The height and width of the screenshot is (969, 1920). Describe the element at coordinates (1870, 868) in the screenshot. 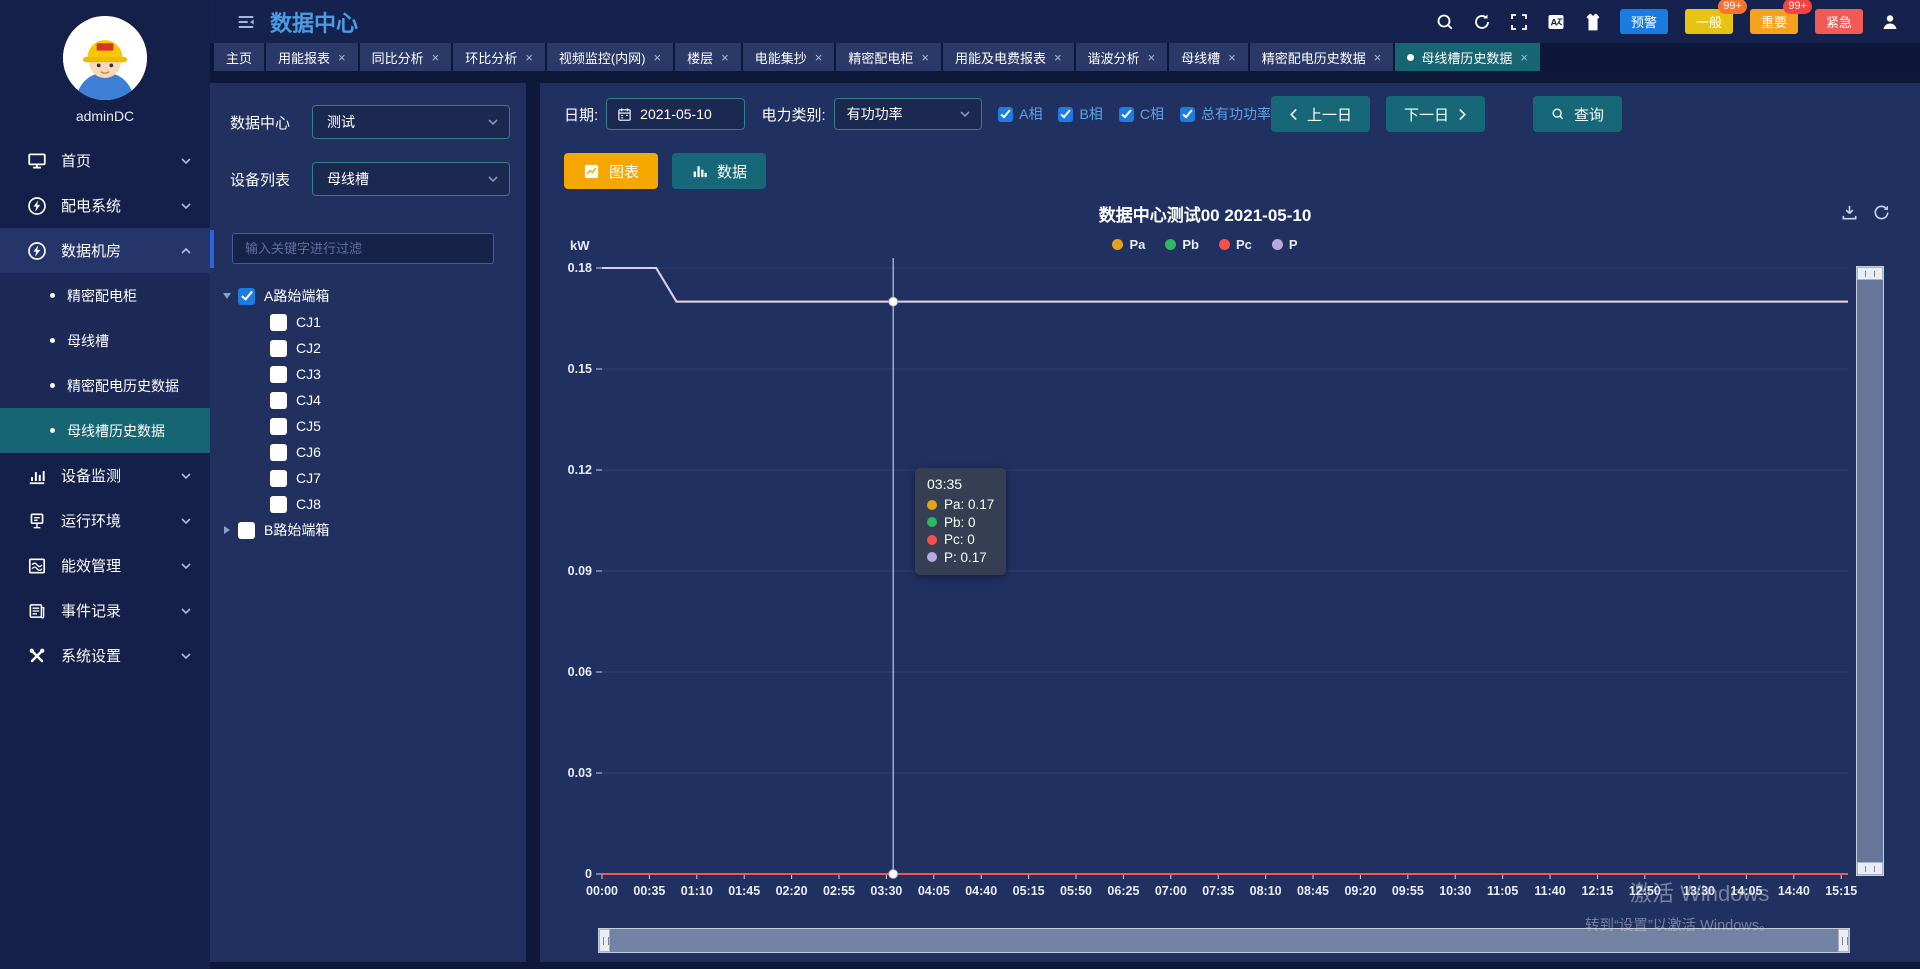

I see `slider-handle-bottom` at that location.